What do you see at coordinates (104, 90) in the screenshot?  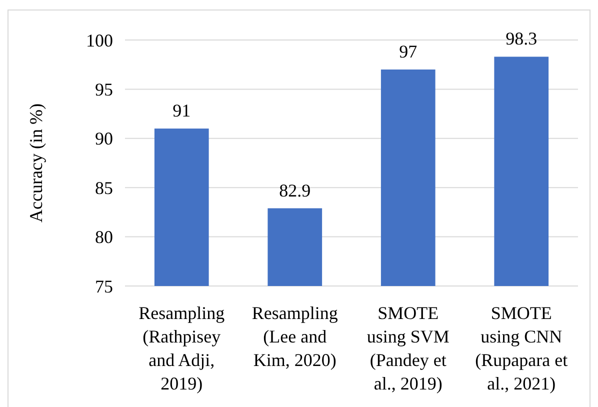 I see `y-tick-label: 95` at bounding box center [104, 90].